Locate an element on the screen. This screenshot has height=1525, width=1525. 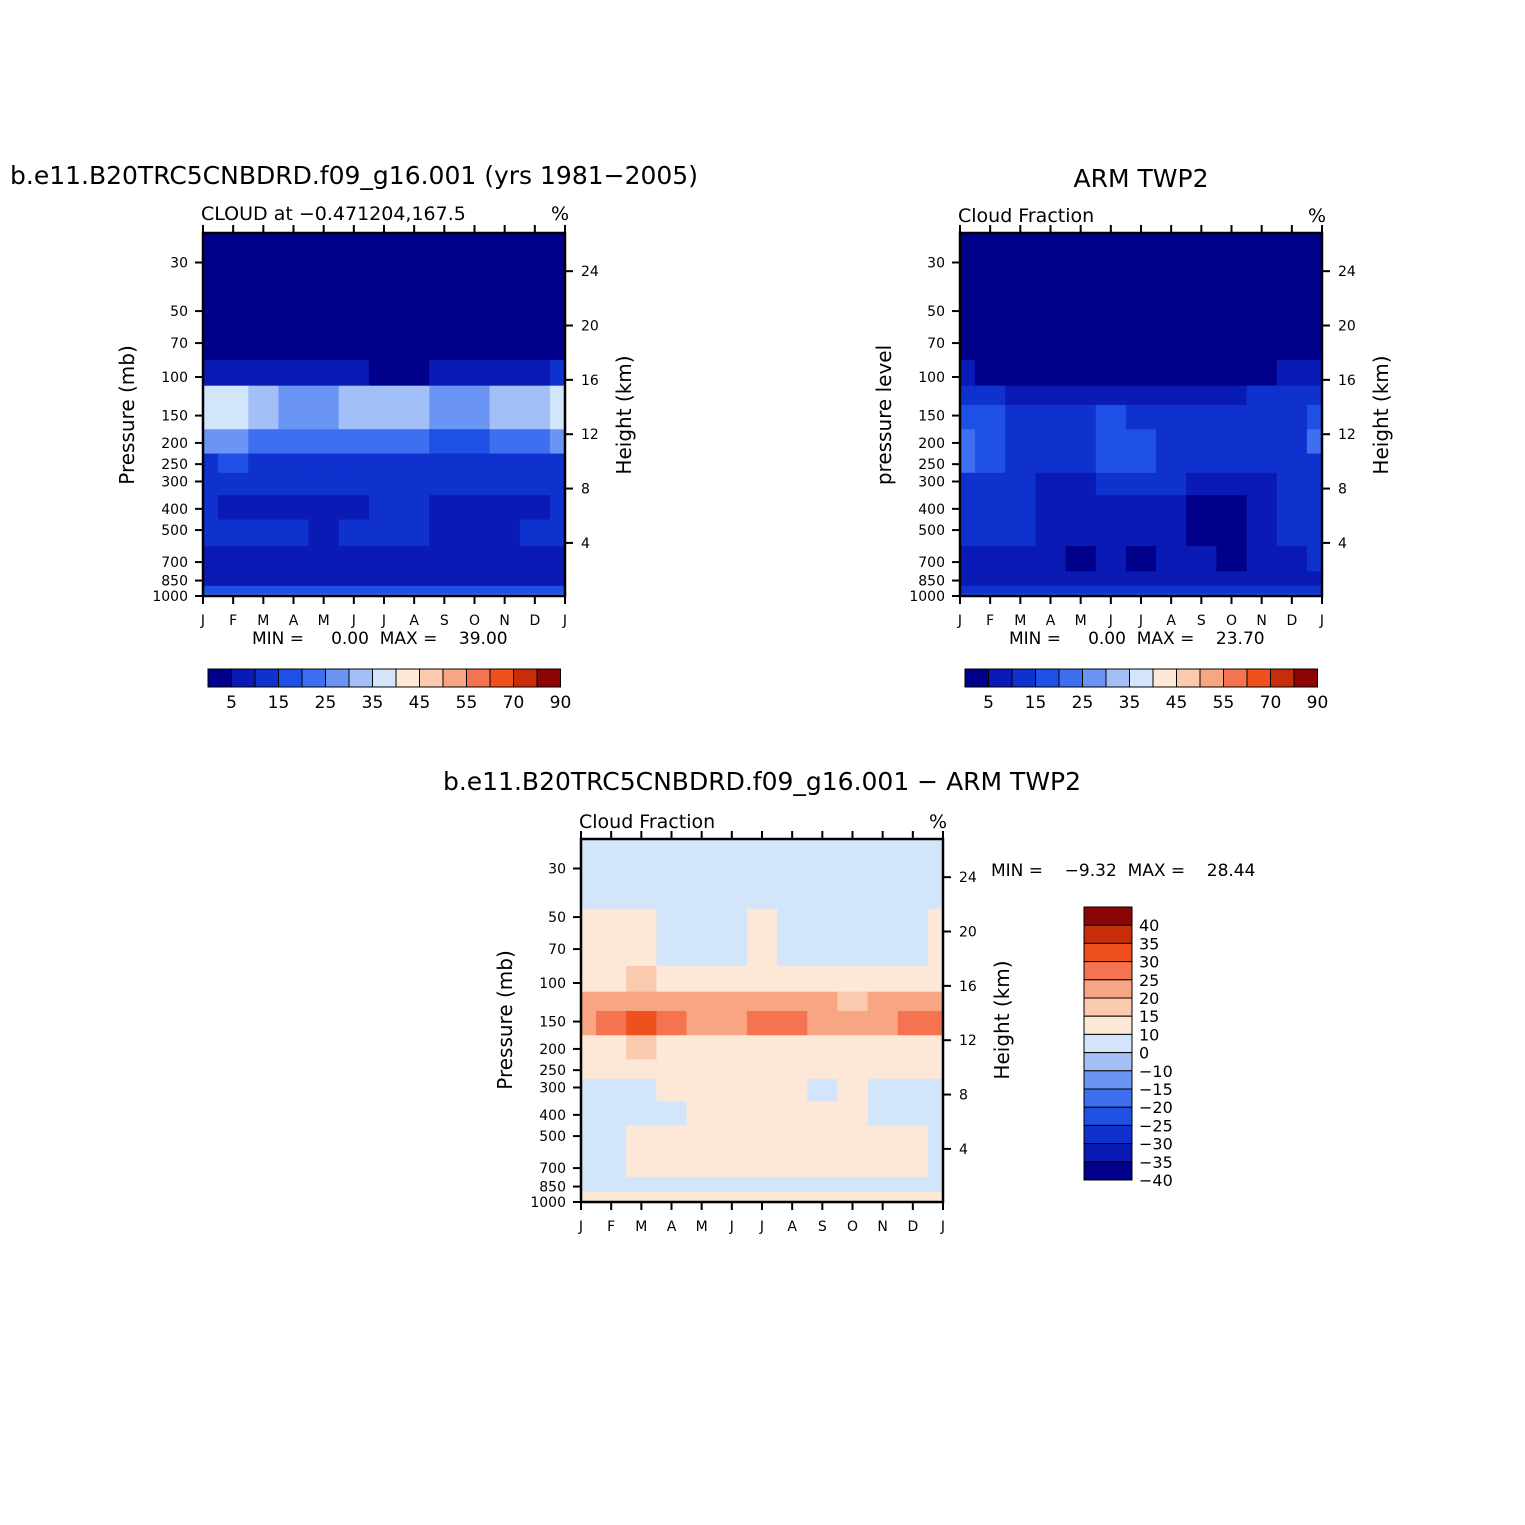
x-tick-label: A is located at coordinates (672, 1227).